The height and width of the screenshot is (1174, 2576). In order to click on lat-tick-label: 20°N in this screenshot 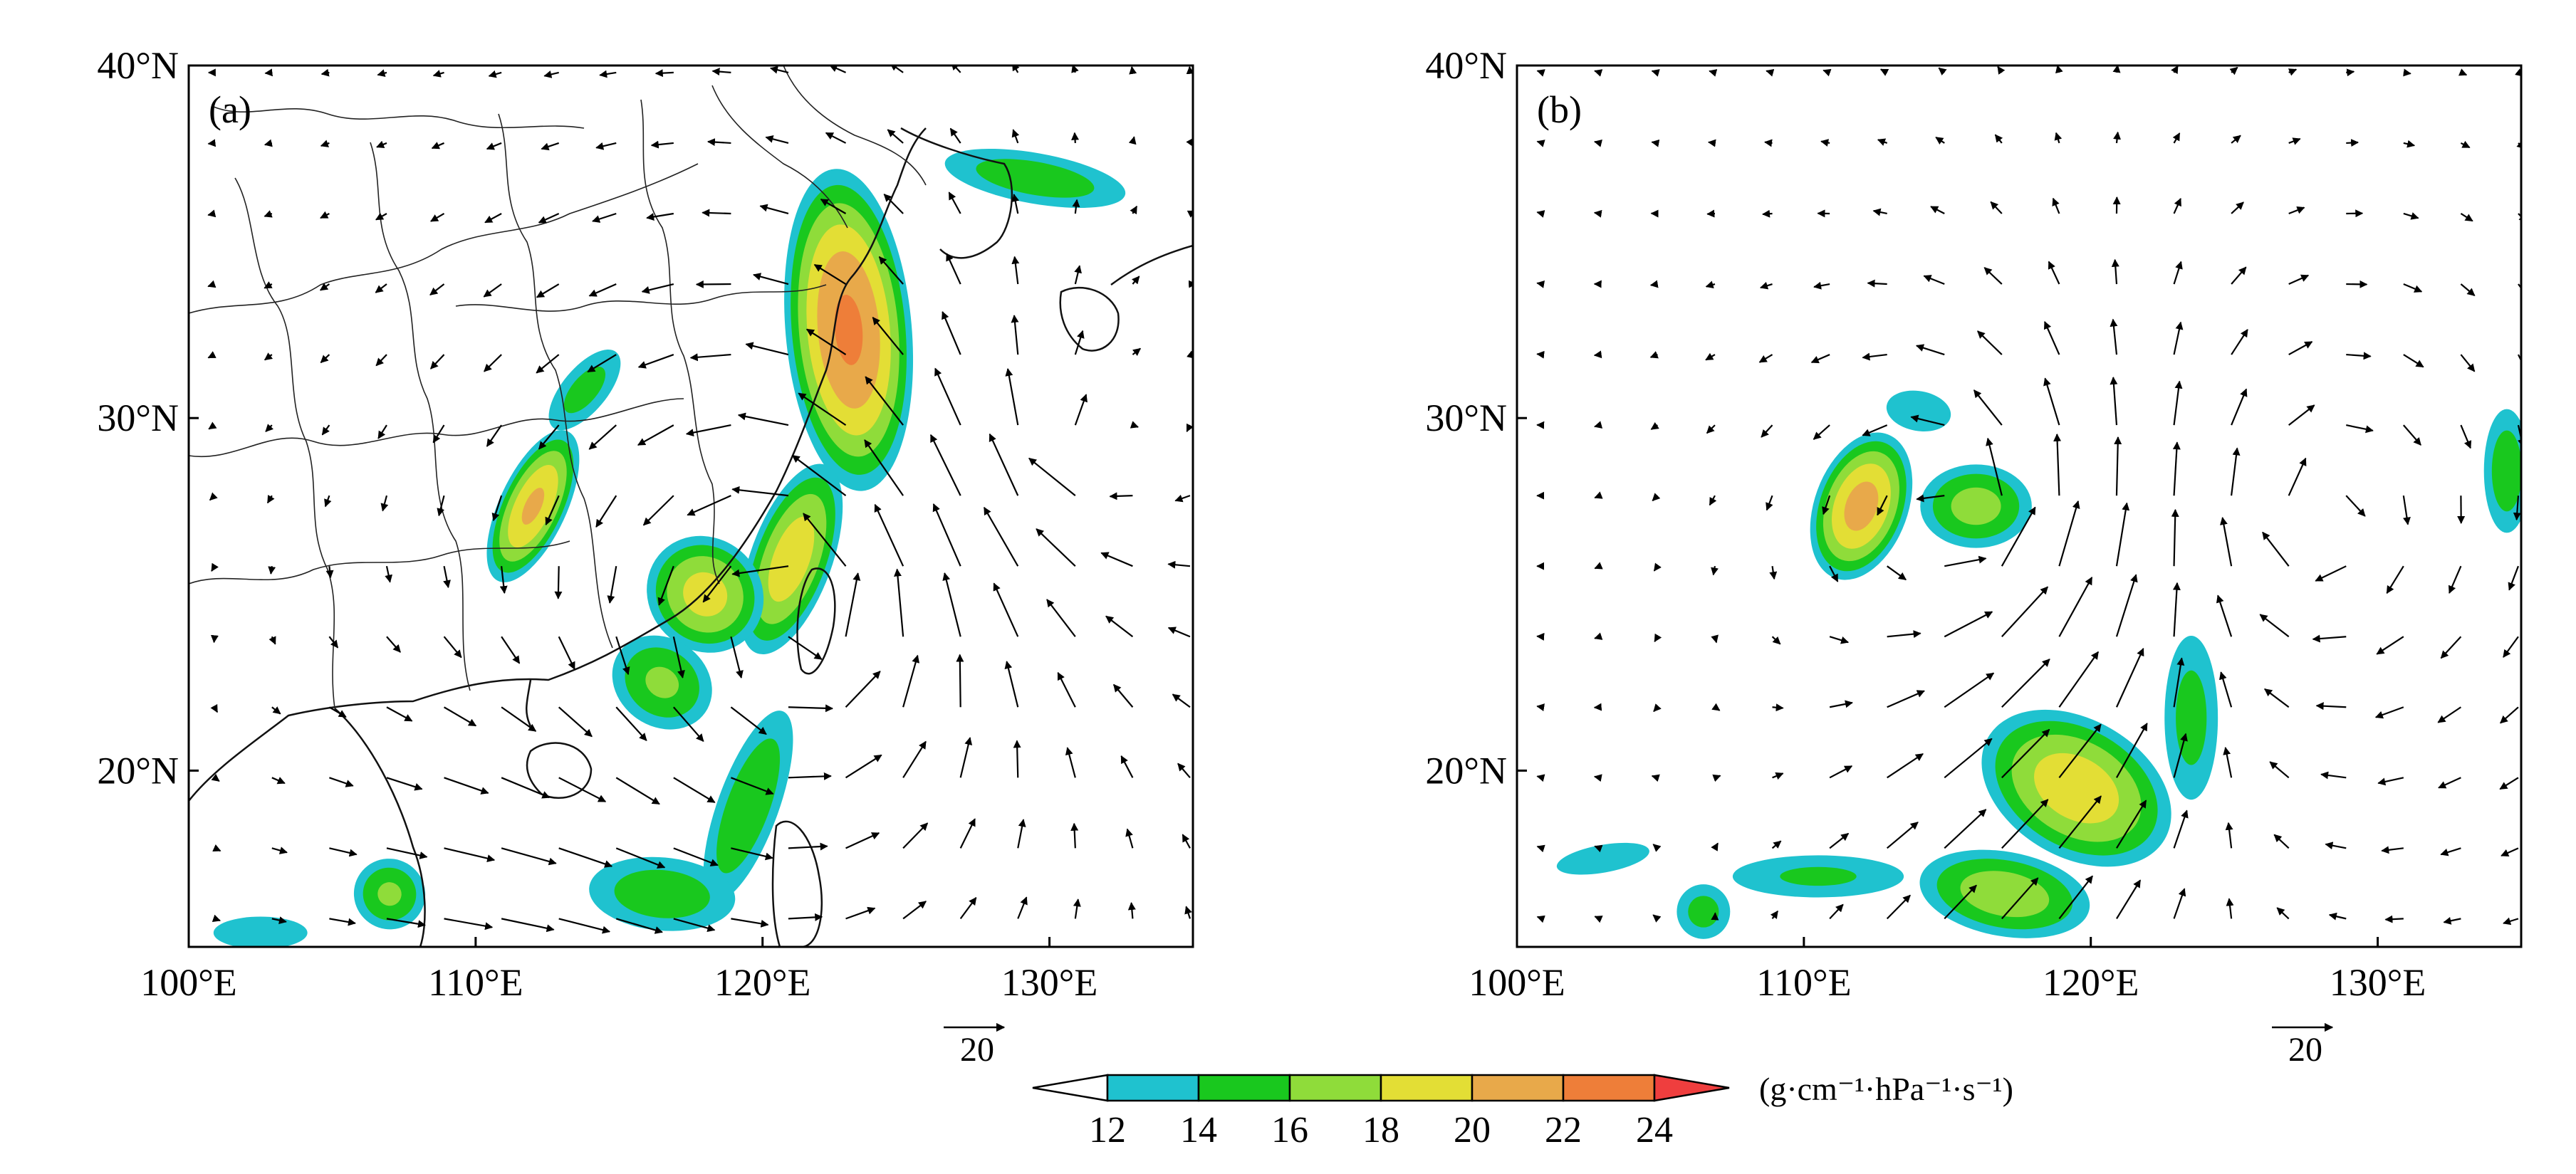, I will do `click(1466, 770)`.